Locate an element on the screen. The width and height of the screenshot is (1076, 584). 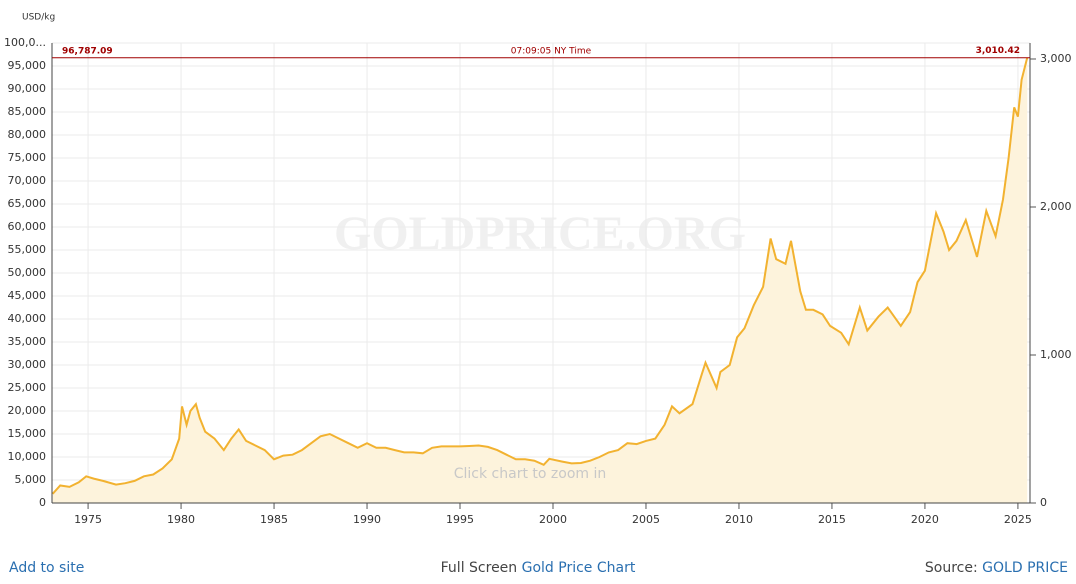
y-tick-label: 85,000 is located at coordinates (27, 111).